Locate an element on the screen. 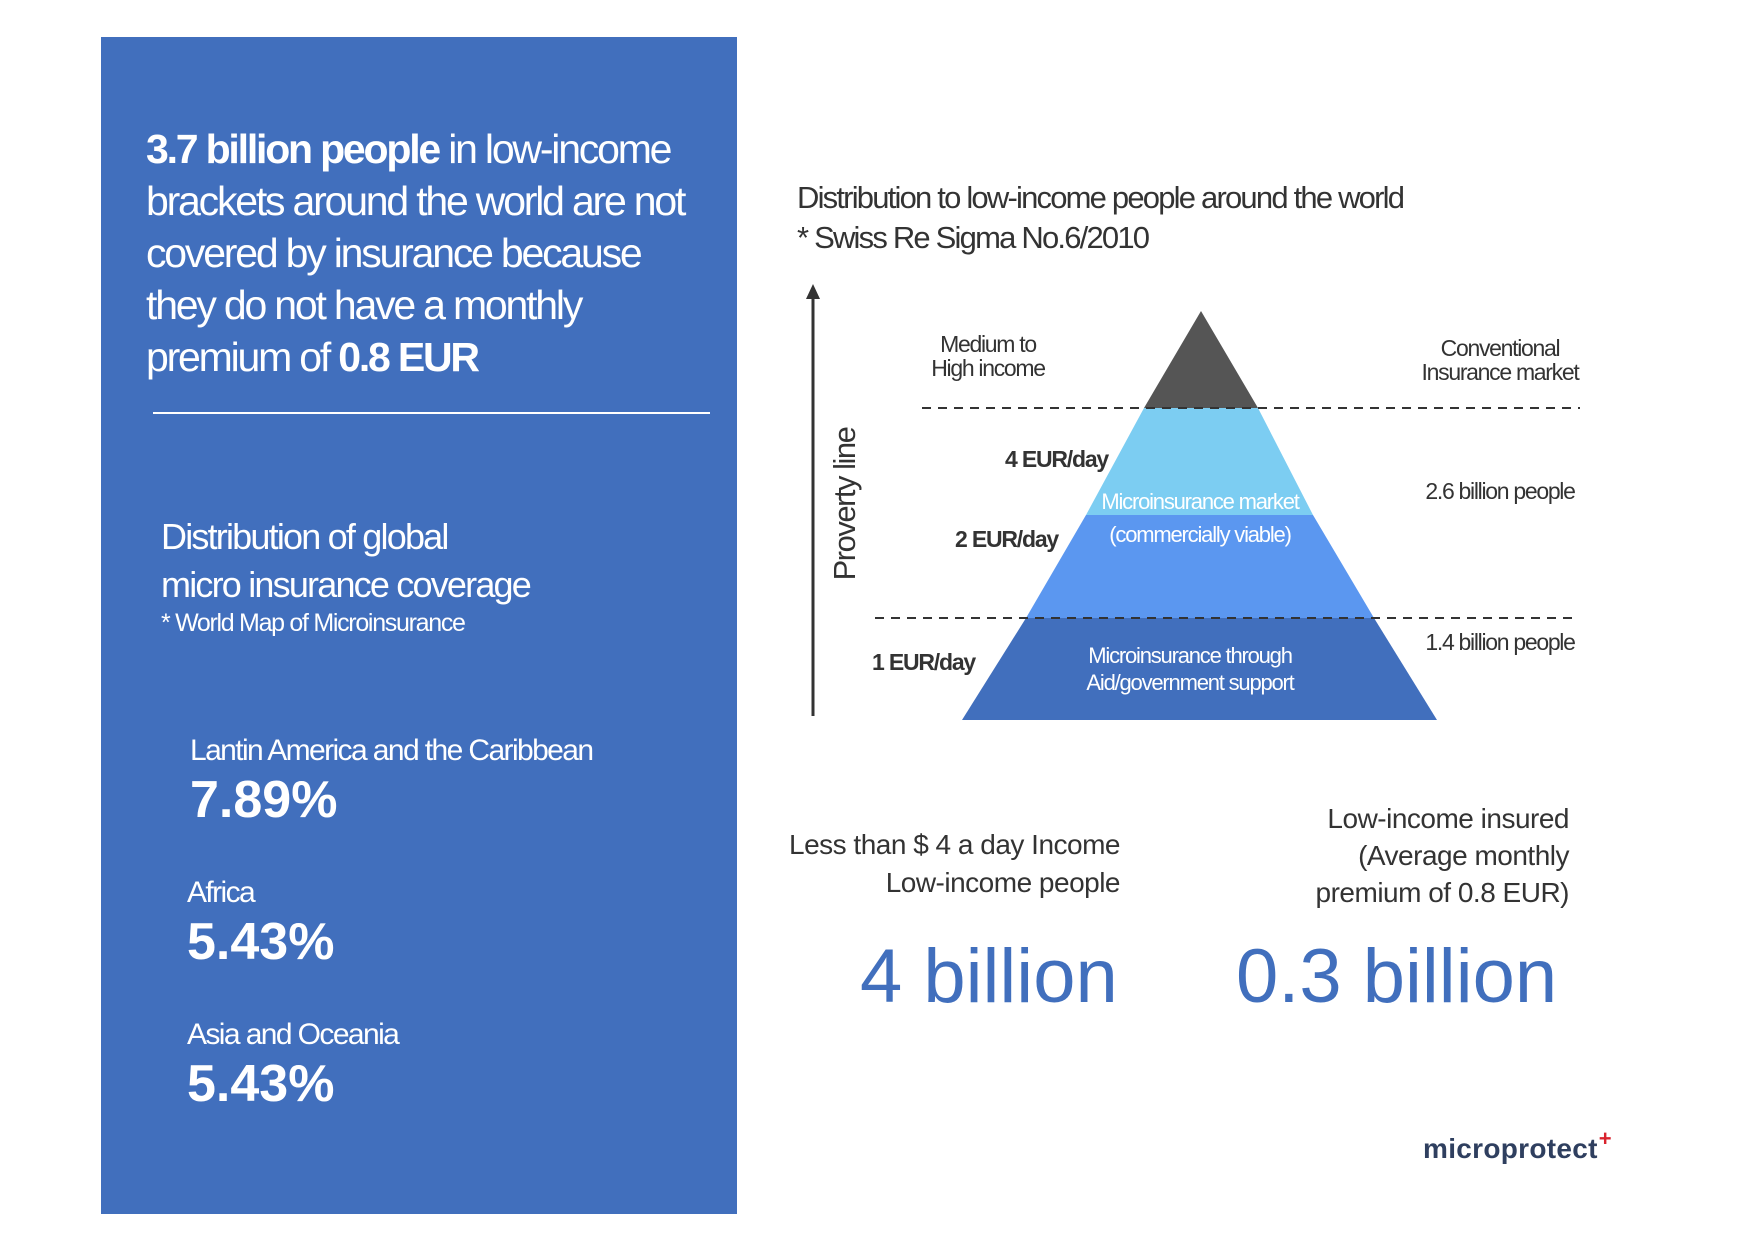 This screenshot has height=1239, width=1754. region-latin-america: Lantin America and the Caribbean 7.89% is located at coordinates (392, 780).